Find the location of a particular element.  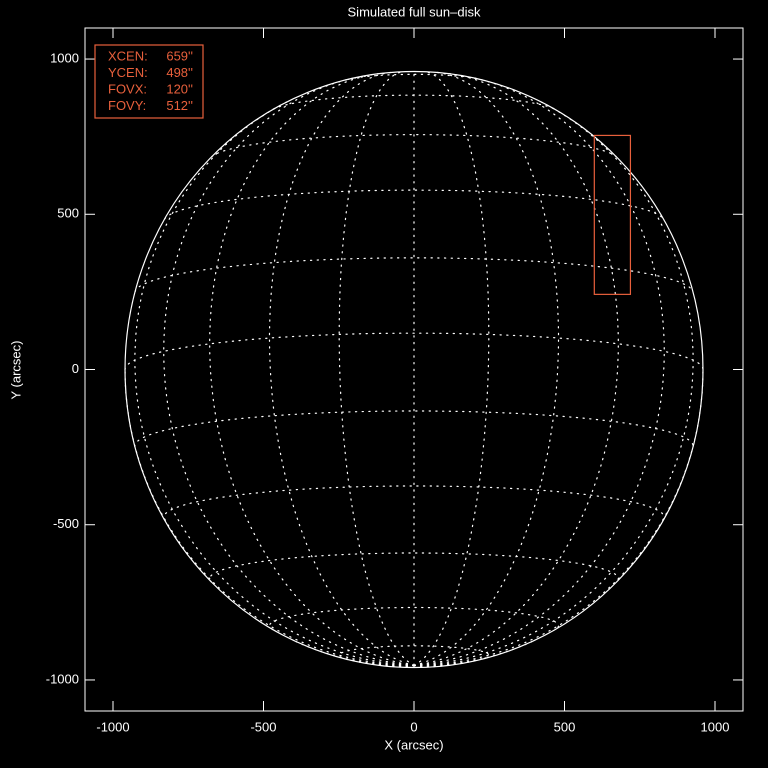

fov-label: YCEN: is located at coordinates (128, 72).